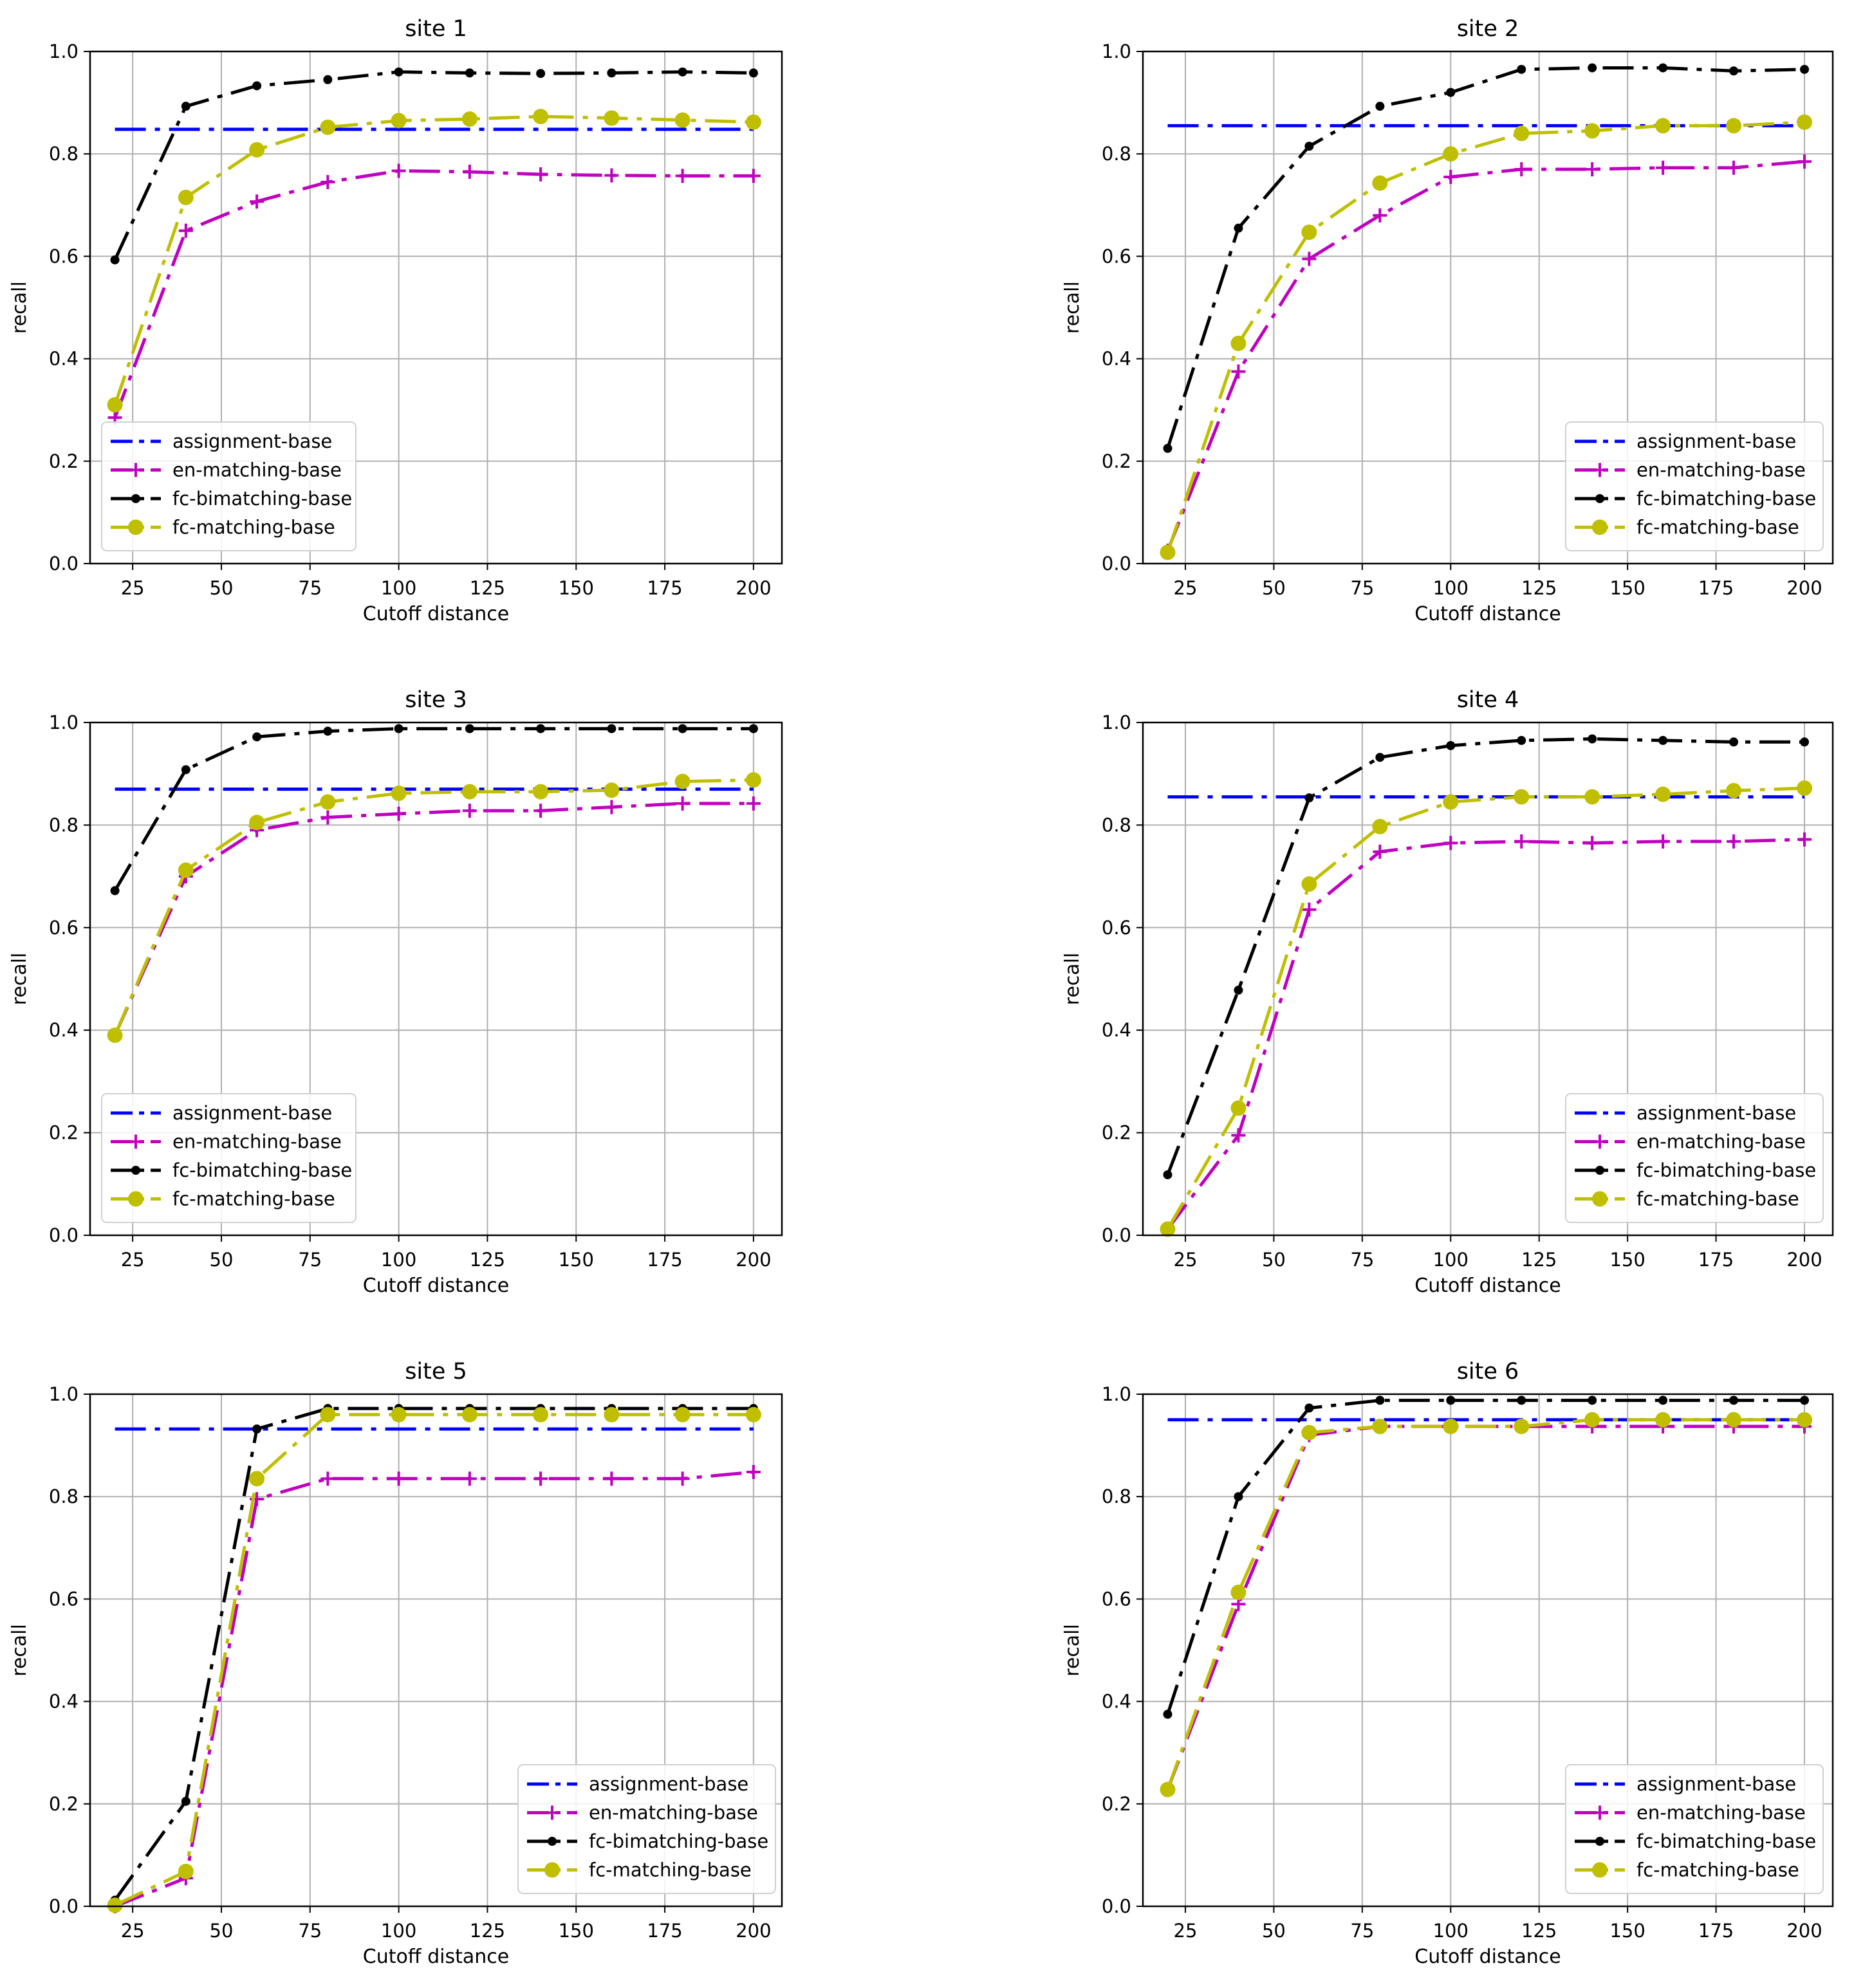  Describe the element at coordinates (64, 461) in the screenshot. I see `y-tick-label: 0.2` at that location.